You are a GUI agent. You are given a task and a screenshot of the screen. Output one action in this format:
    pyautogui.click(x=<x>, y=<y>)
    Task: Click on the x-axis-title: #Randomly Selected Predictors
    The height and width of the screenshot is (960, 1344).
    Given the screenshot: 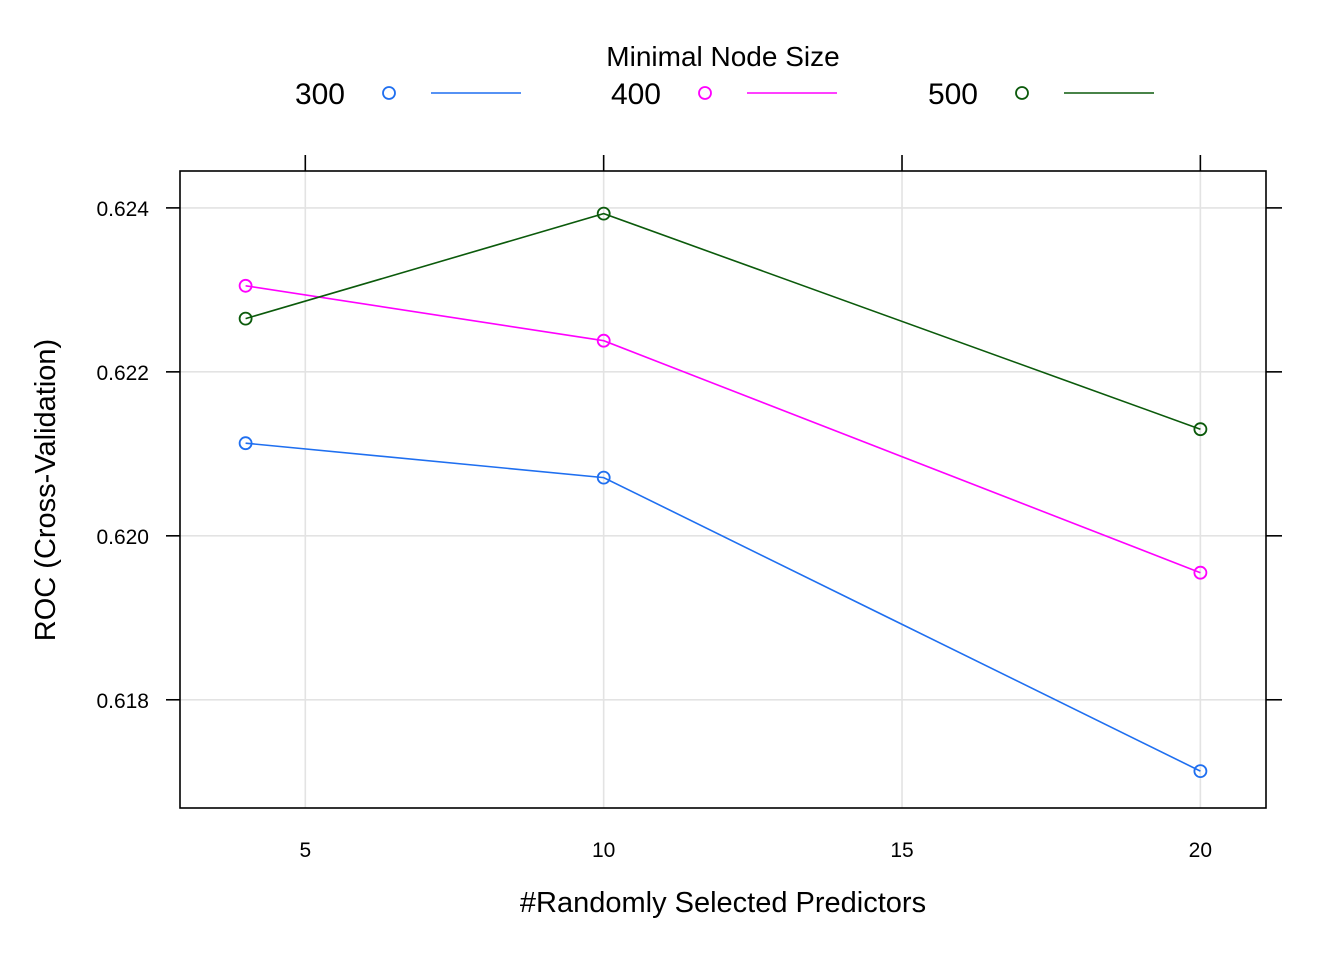 What is the action you would take?
    pyautogui.click(x=723, y=903)
    